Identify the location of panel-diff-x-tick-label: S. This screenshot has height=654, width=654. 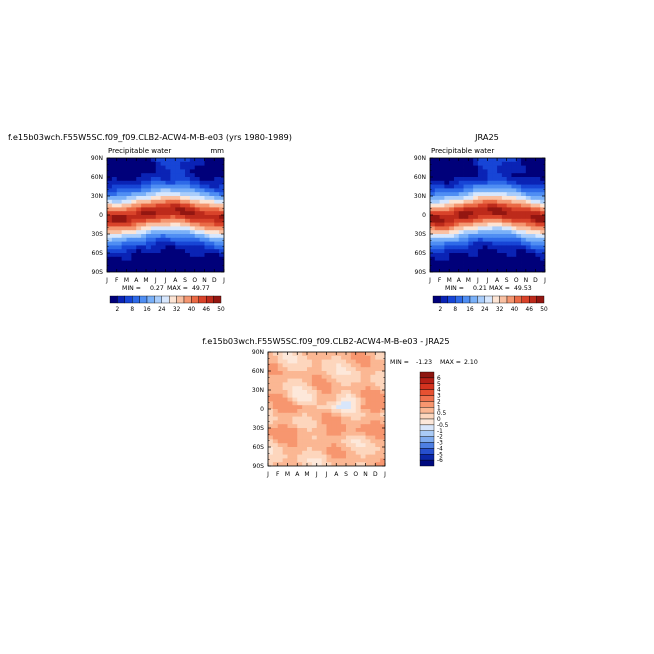
(346, 474).